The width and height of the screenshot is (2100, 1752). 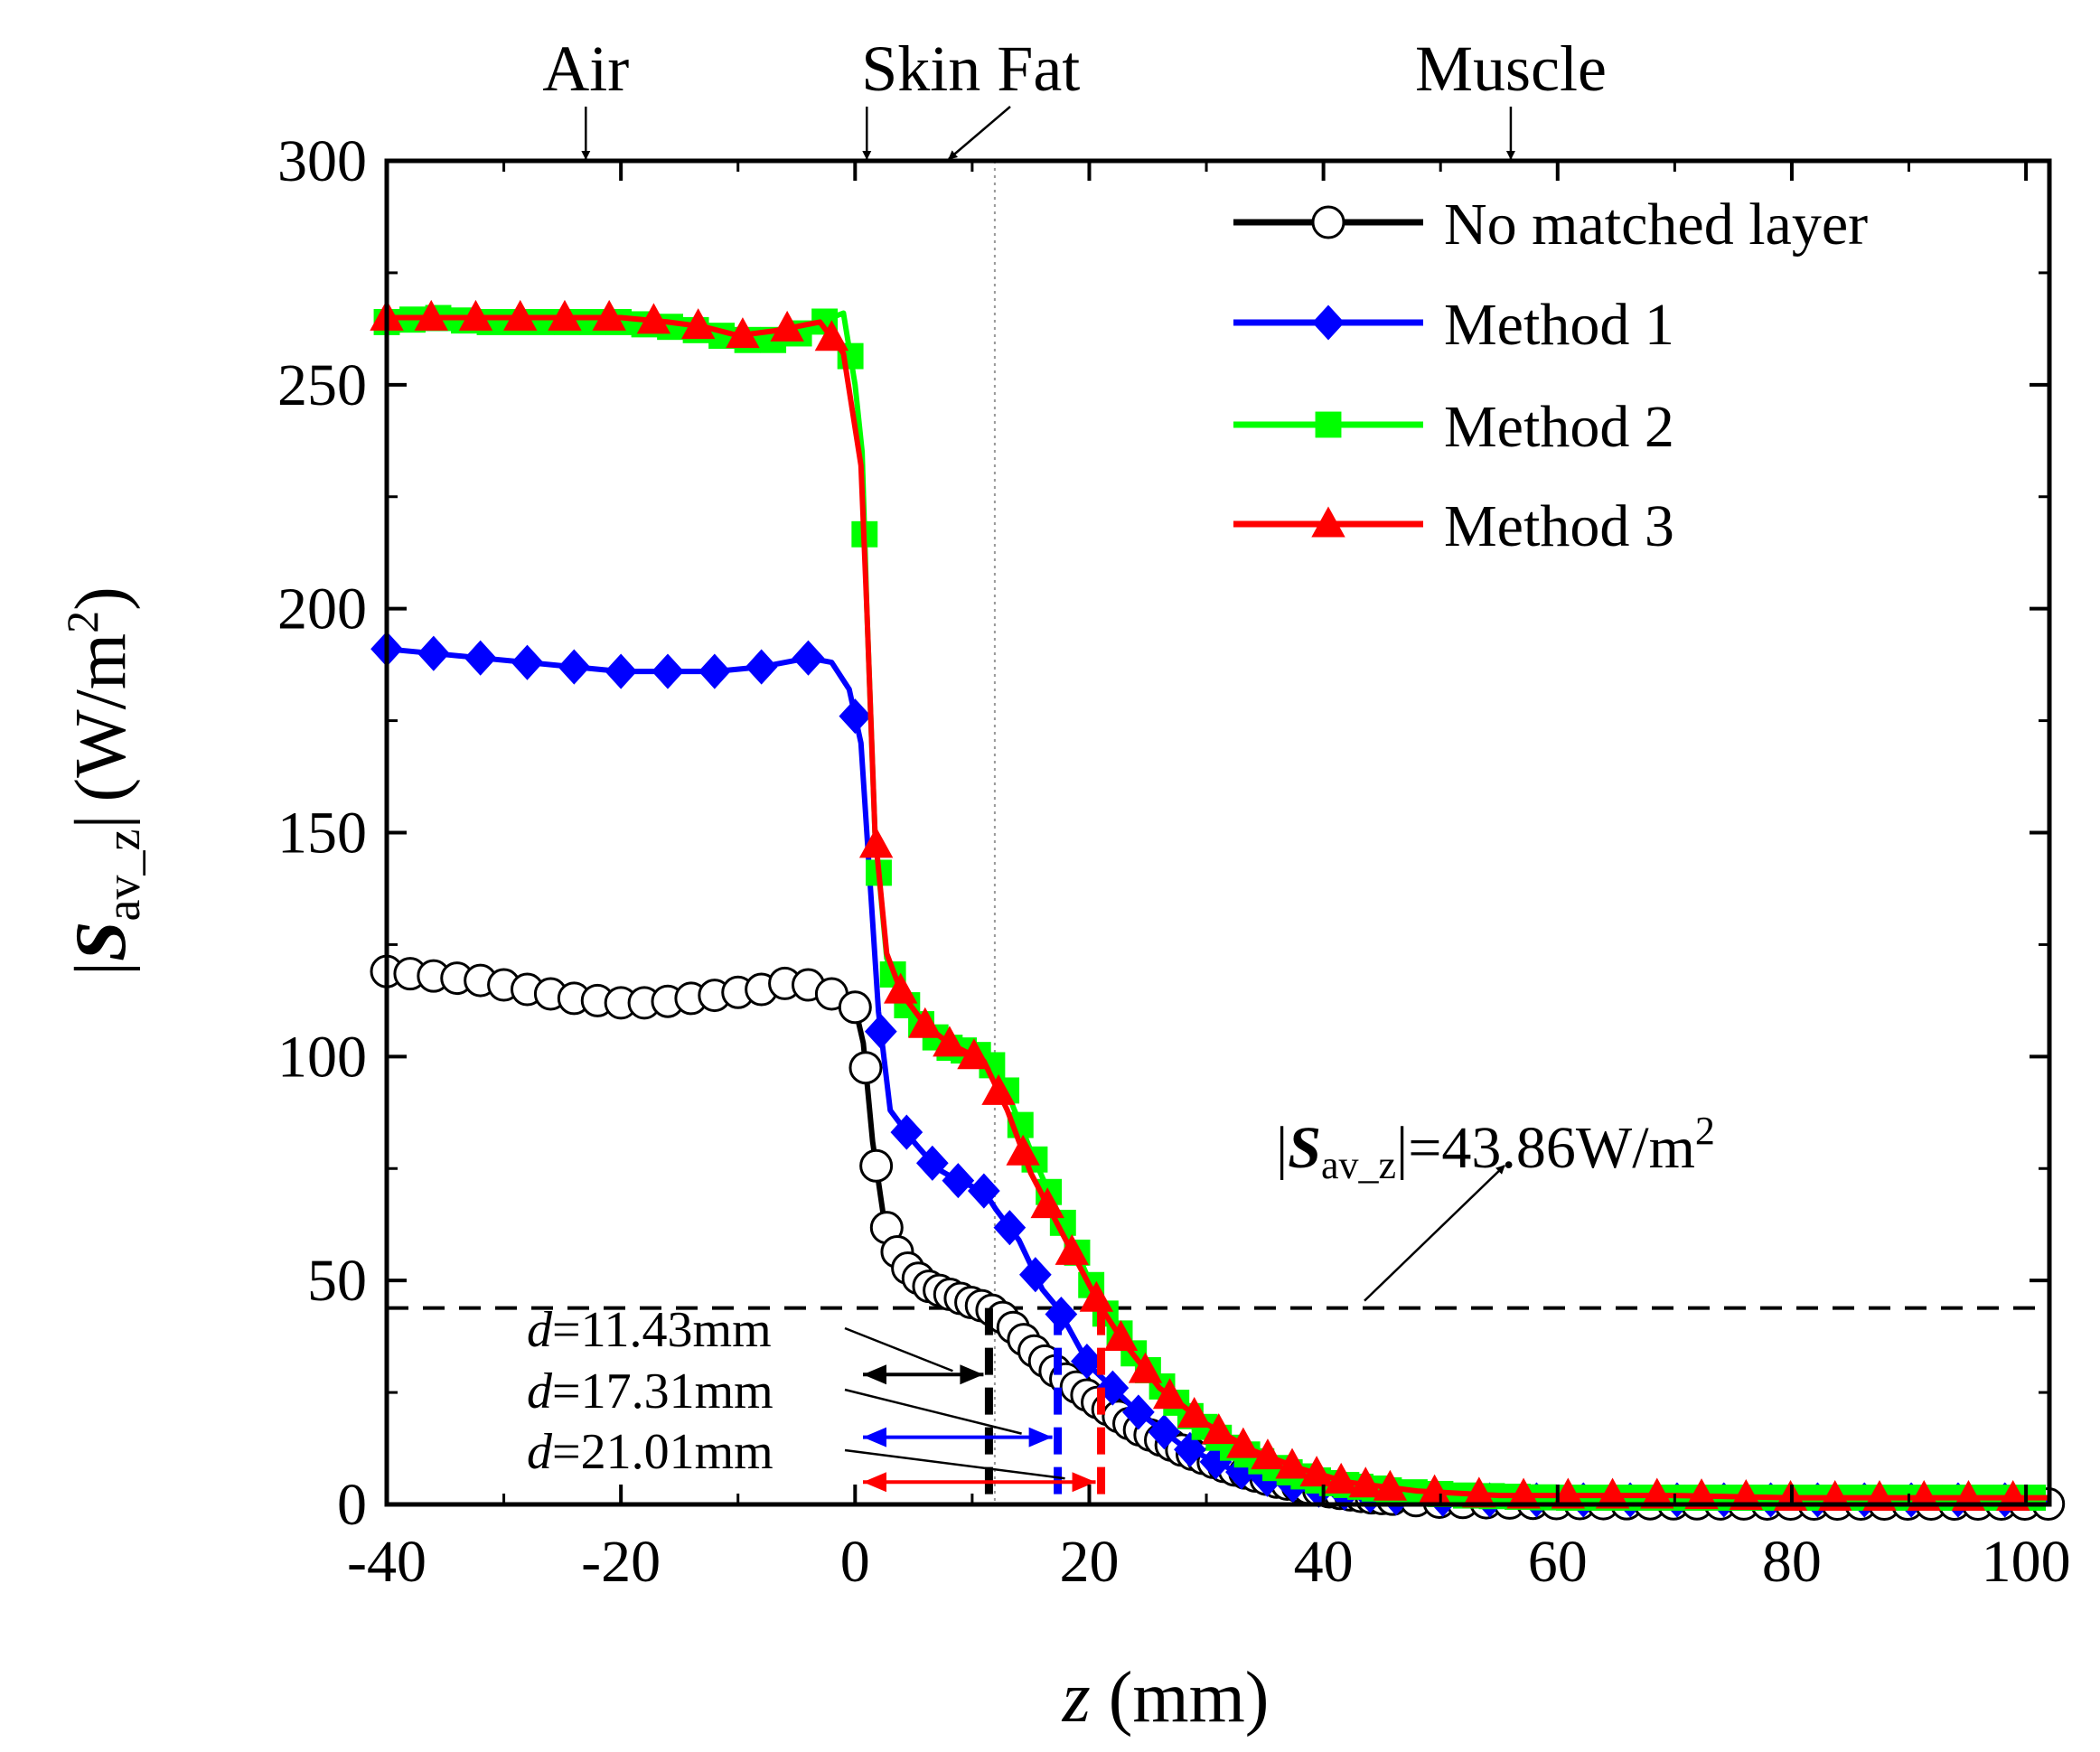 I want to click on y-tick-label: 150, so click(x=322, y=834).